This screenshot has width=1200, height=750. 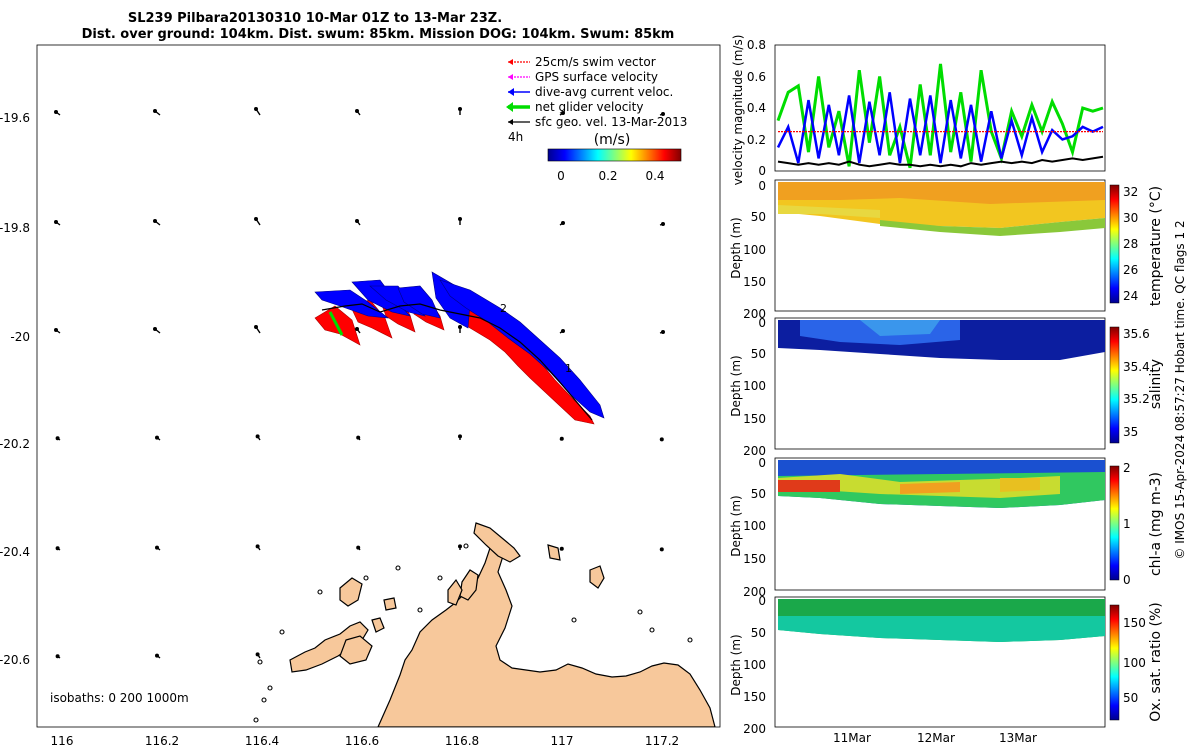 I want to click on ox-cbar-label: Ox. sat. ratio (%), so click(x=1156, y=661).